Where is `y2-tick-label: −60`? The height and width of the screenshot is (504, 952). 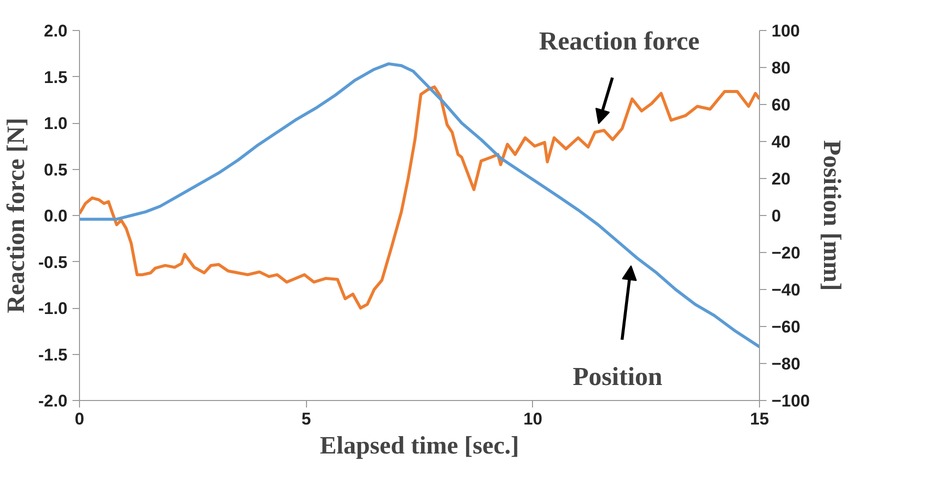 y2-tick-label: −60 is located at coordinates (786, 327).